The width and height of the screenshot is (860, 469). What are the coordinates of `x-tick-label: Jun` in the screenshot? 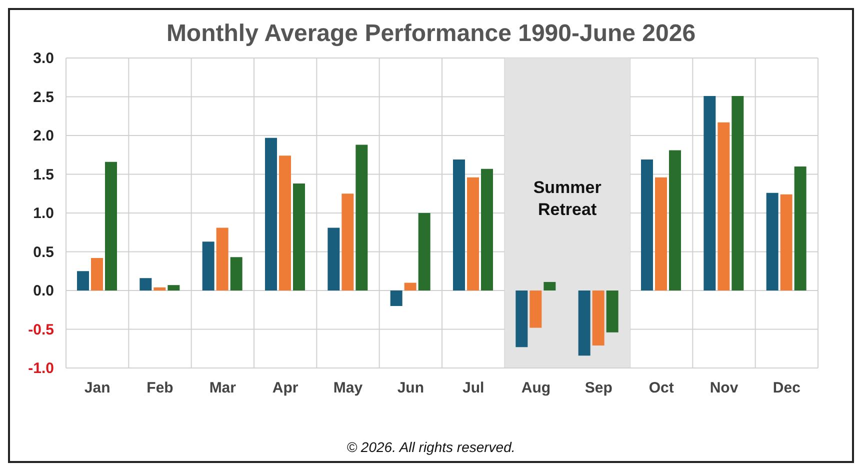 It's located at (410, 388).